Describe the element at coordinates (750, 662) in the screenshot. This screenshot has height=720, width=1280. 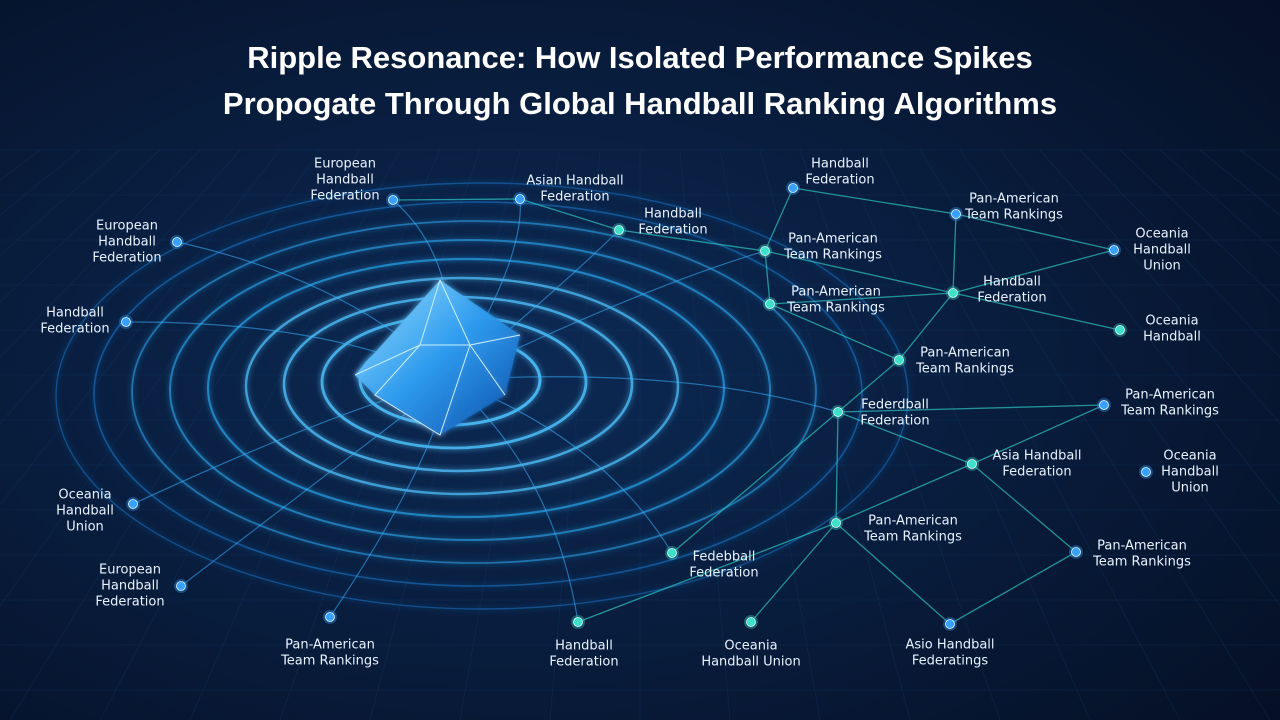
I see `node-label: Handball Union` at that location.